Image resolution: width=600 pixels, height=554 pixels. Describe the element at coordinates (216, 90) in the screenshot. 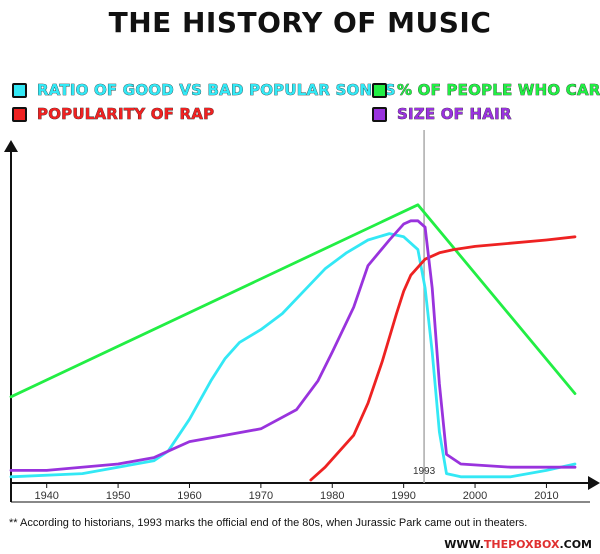

I see `legend-label-good-songs: RATIO OF GOOD VS BAD POPULAR SONGS` at that location.